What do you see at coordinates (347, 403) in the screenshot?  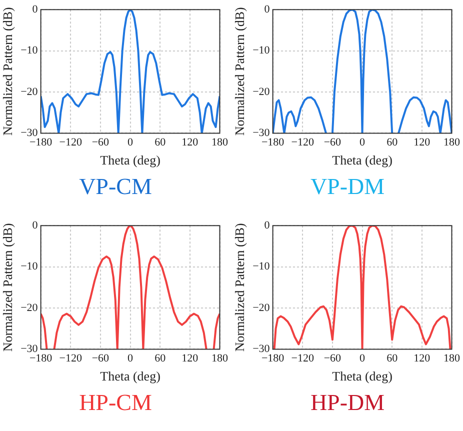 I see `text: HP-DM` at bounding box center [347, 403].